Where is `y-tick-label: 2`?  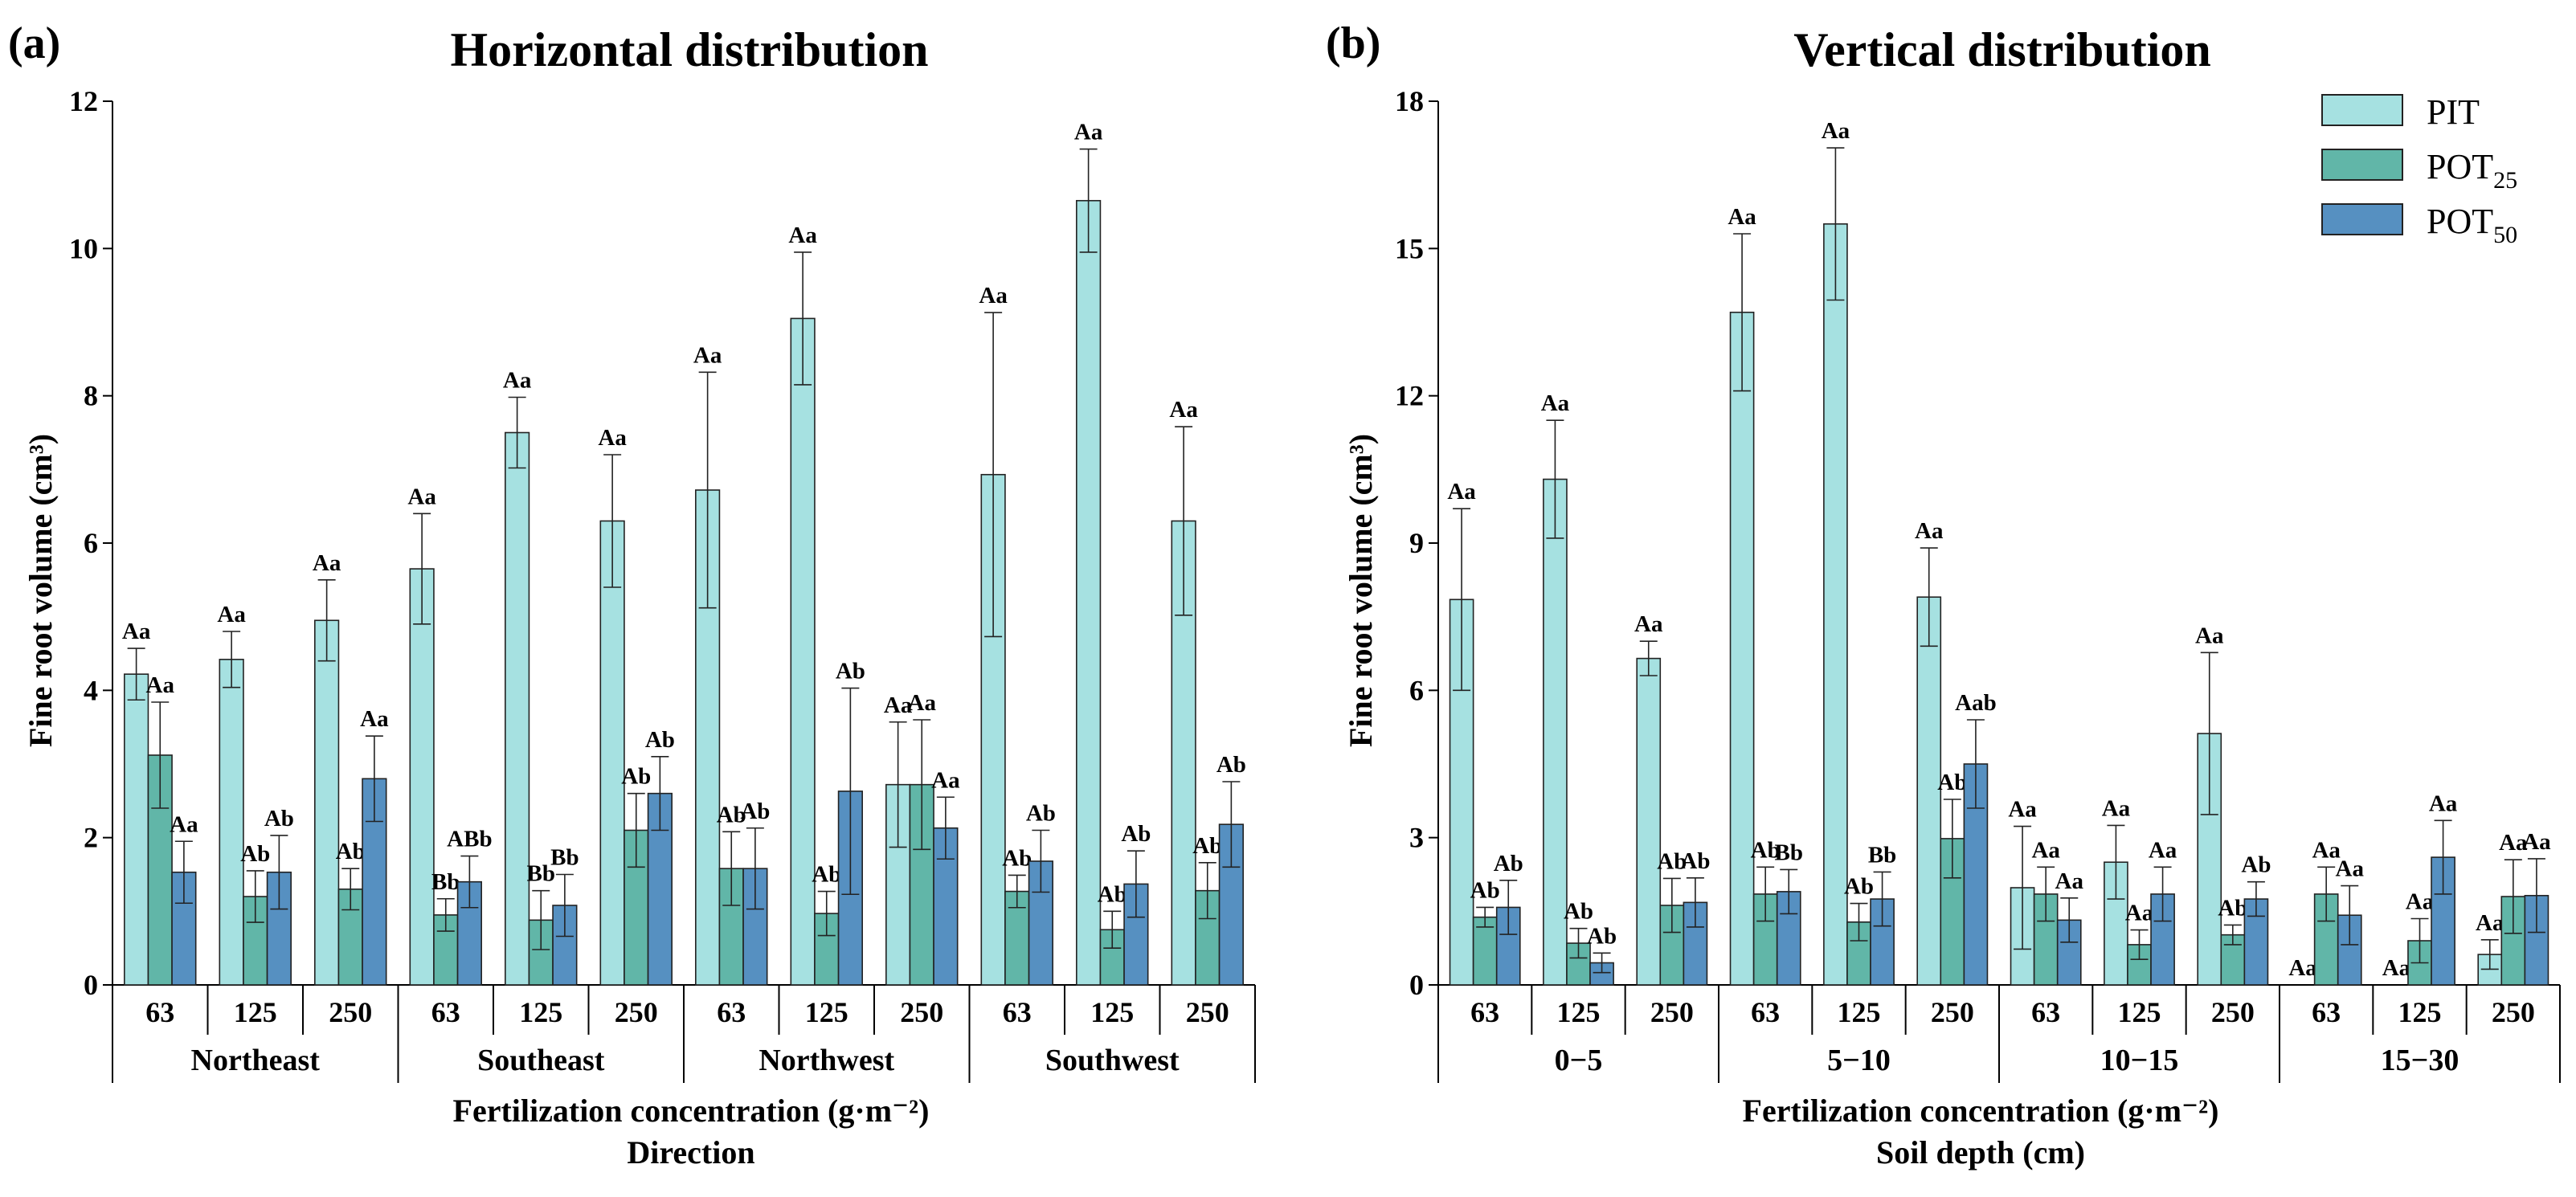 y-tick-label: 2 is located at coordinates (91, 838).